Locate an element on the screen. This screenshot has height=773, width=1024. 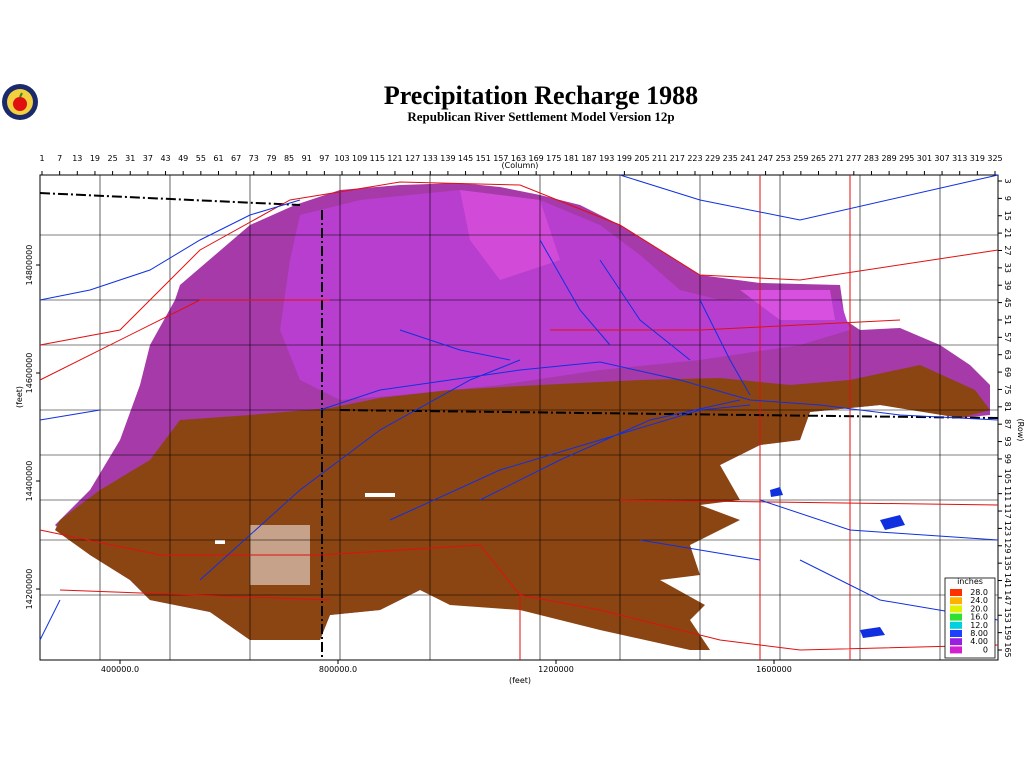
column-tick-label: 301 is located at coordinates (924, 158).